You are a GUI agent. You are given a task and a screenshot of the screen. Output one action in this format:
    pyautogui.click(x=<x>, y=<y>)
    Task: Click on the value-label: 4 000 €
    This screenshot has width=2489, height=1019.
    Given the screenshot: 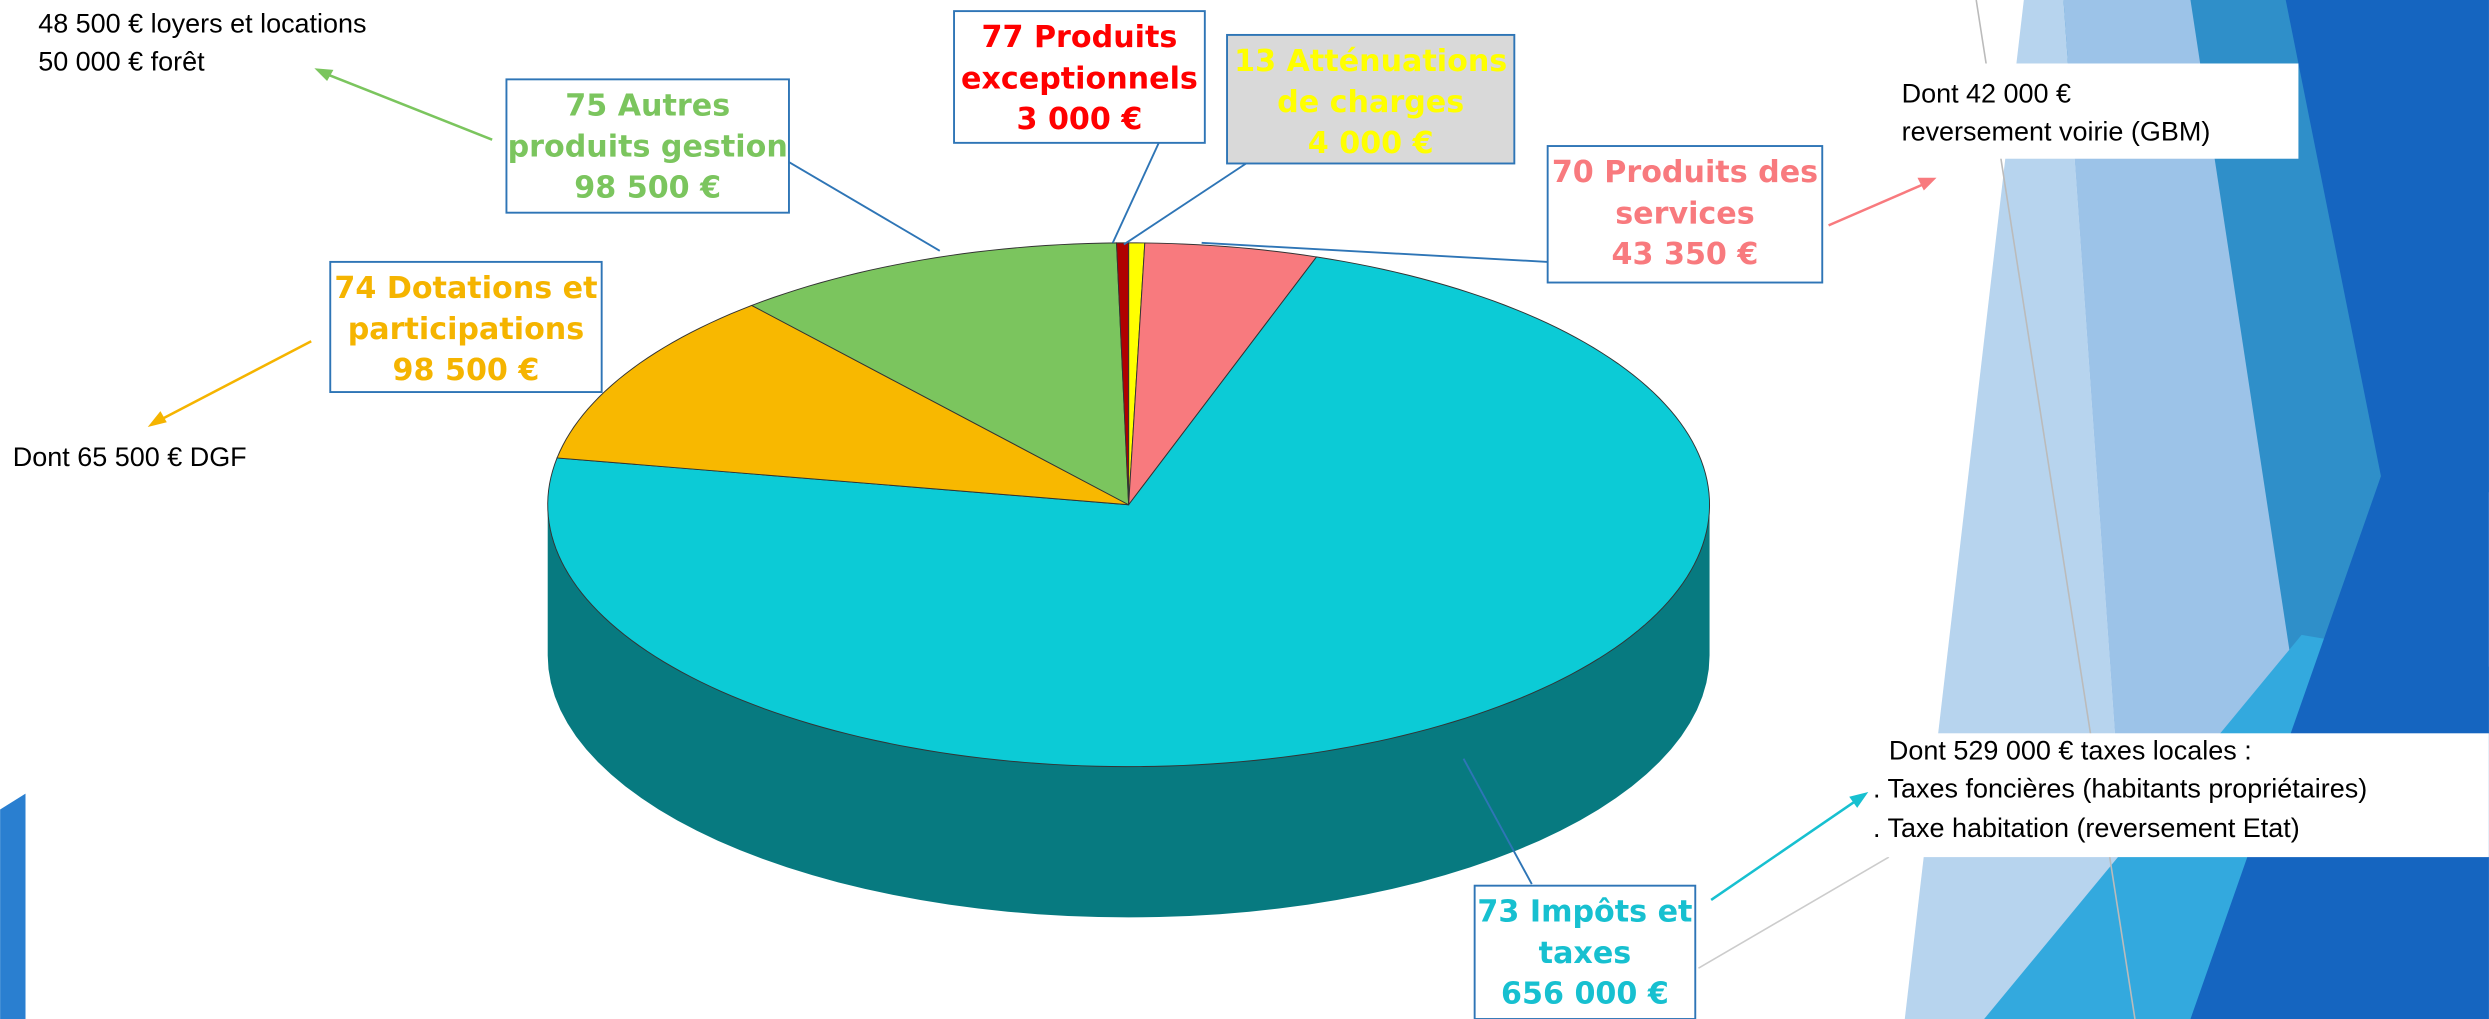 What is the action you would take?
    pyautogui.click(x=1371, y=143)
    